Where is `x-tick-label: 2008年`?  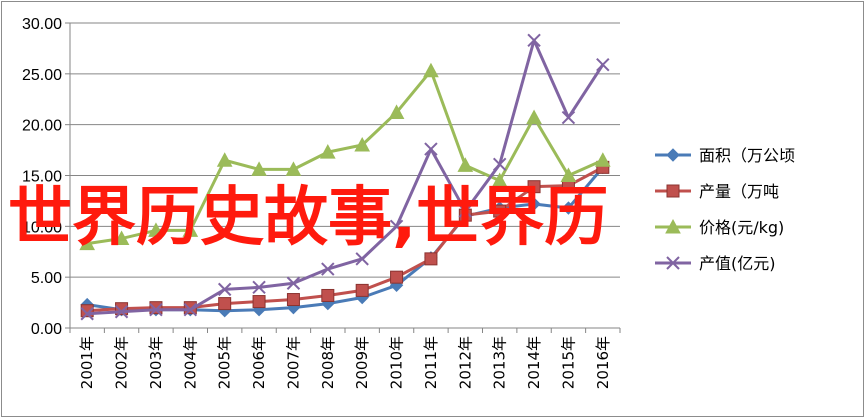 x-tick-label: 2008年 is located at coordinates (328, 362).